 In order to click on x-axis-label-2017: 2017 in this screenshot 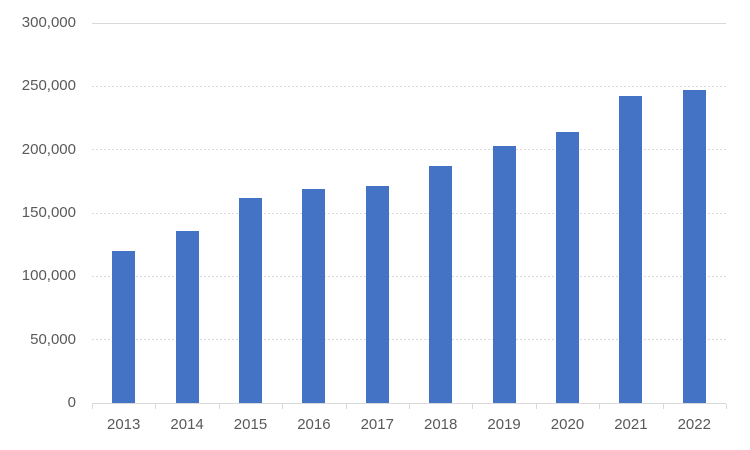, I will do `click(377, 424)`.